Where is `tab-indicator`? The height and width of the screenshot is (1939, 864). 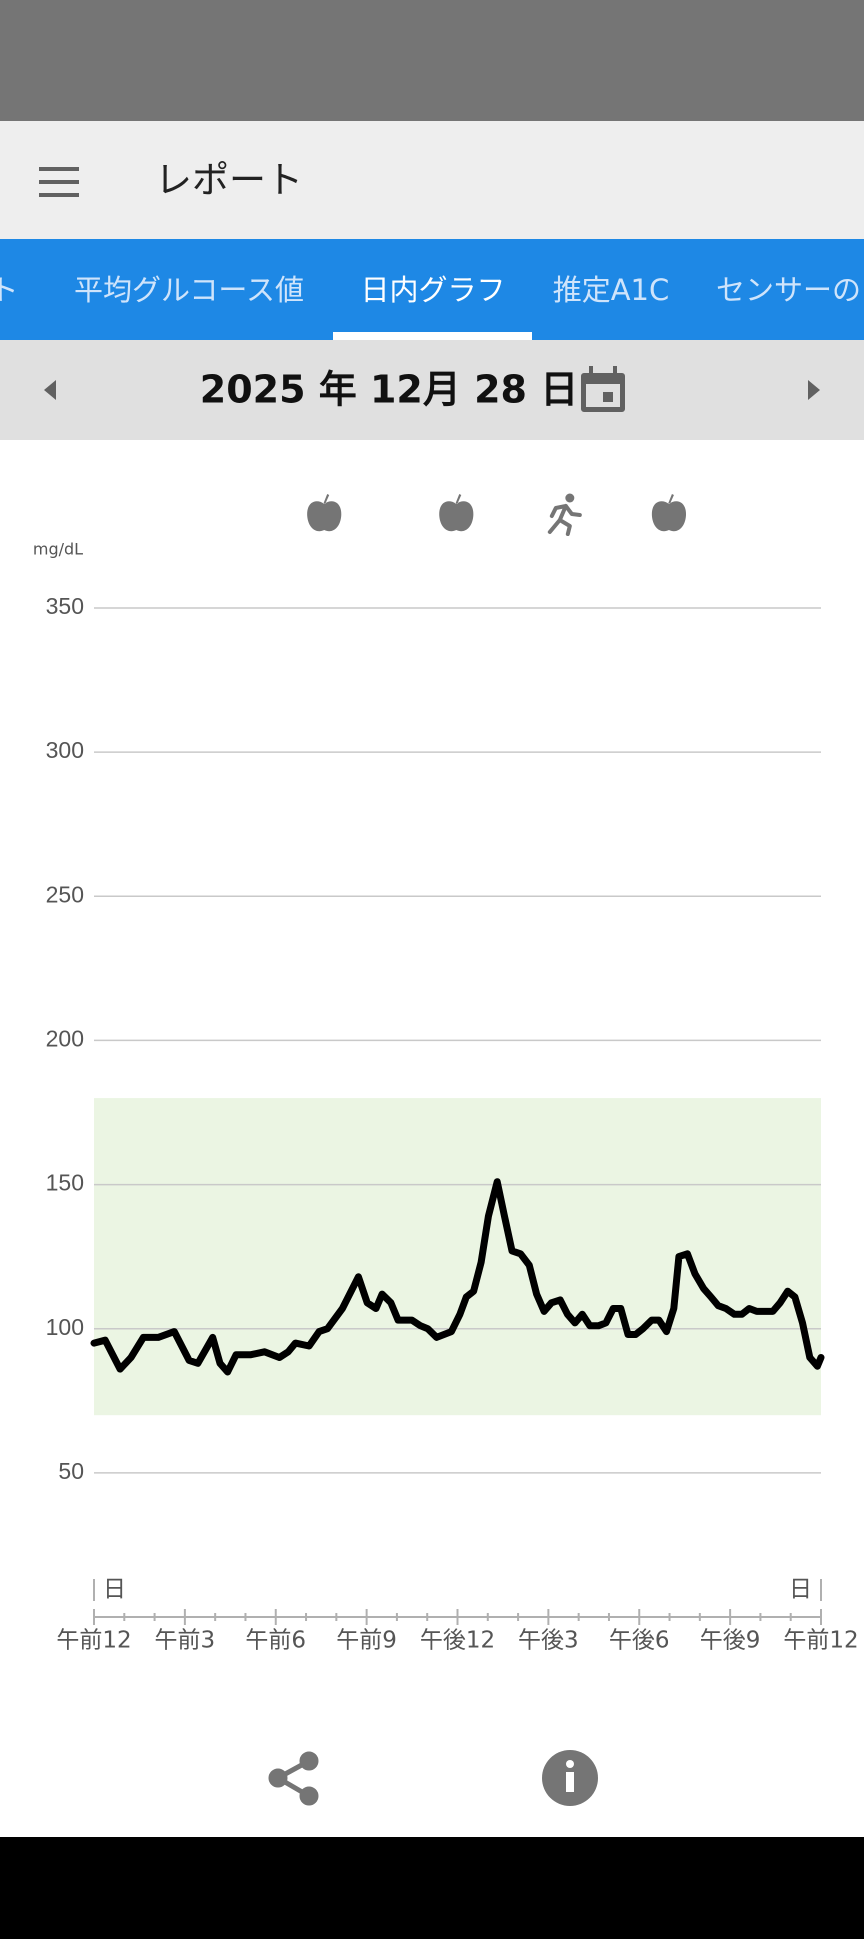 tab-indicator is located at coordinates (432, 336).